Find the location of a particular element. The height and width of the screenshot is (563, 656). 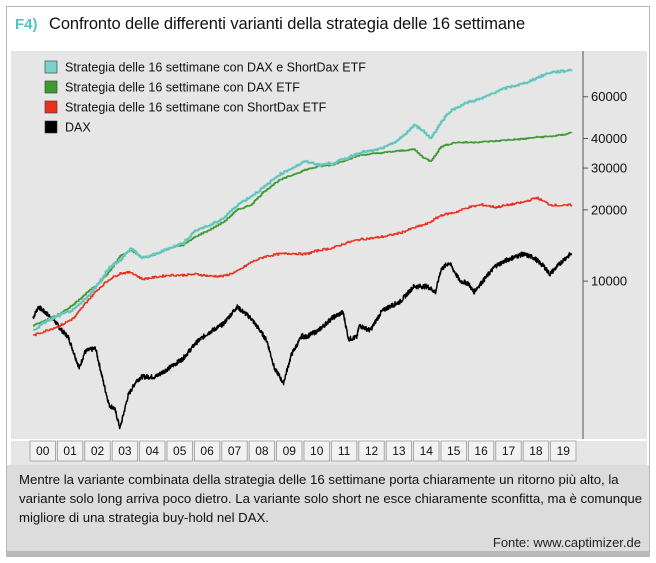

x-tick-label: 08 is located at coordinates (262, 451).